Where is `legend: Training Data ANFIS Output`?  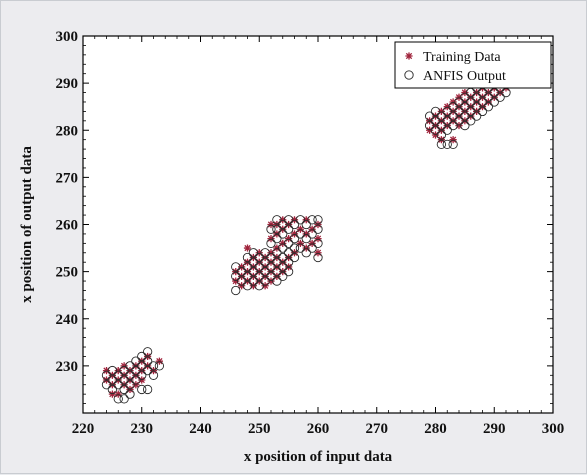
legend: Training Data ANFIS Output is located at coordinates (473, 65).